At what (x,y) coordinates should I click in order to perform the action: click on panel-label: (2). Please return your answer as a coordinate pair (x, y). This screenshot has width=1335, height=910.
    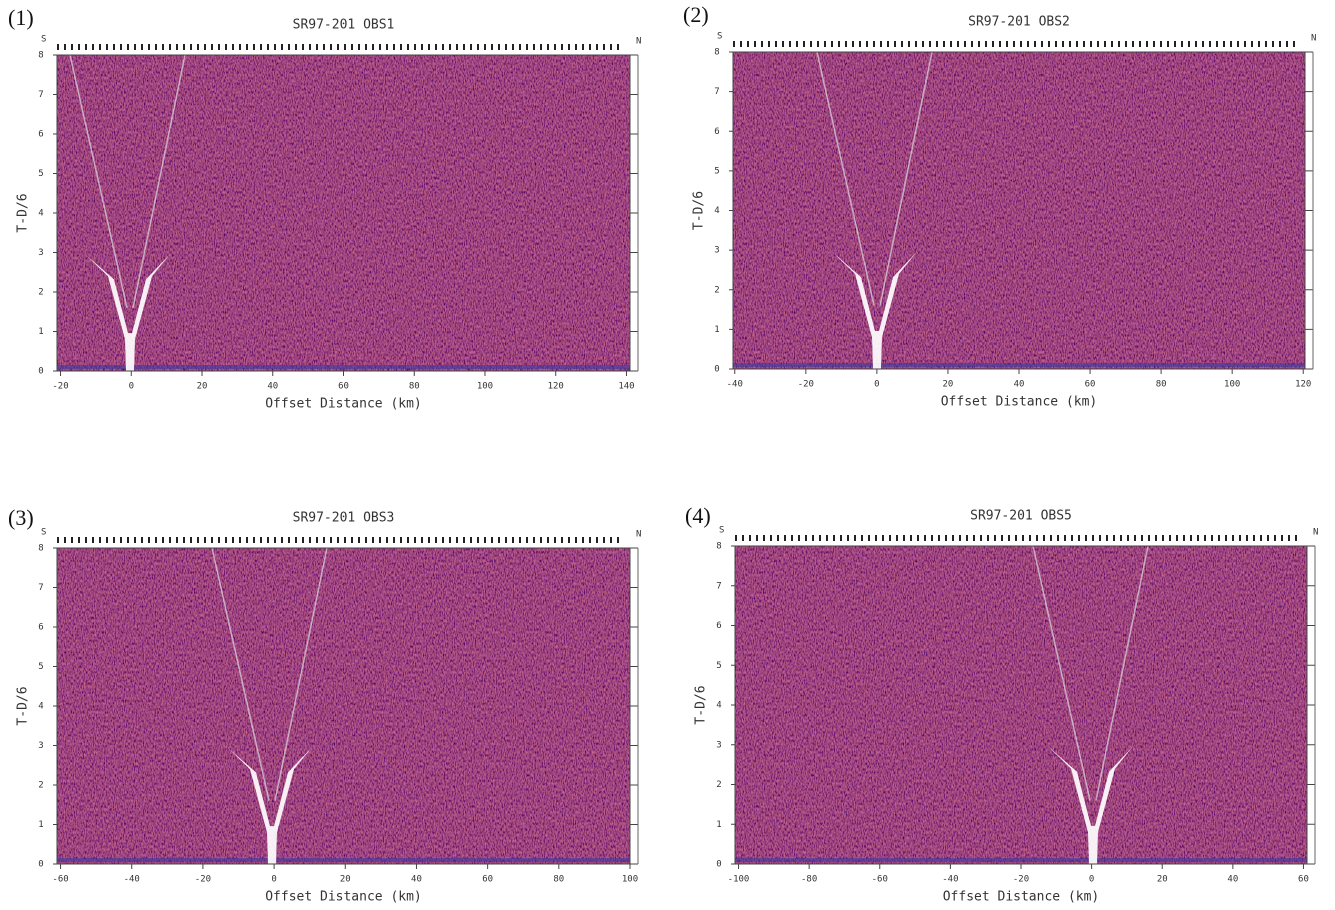
    Looking at the image, I should click on (696, 14).